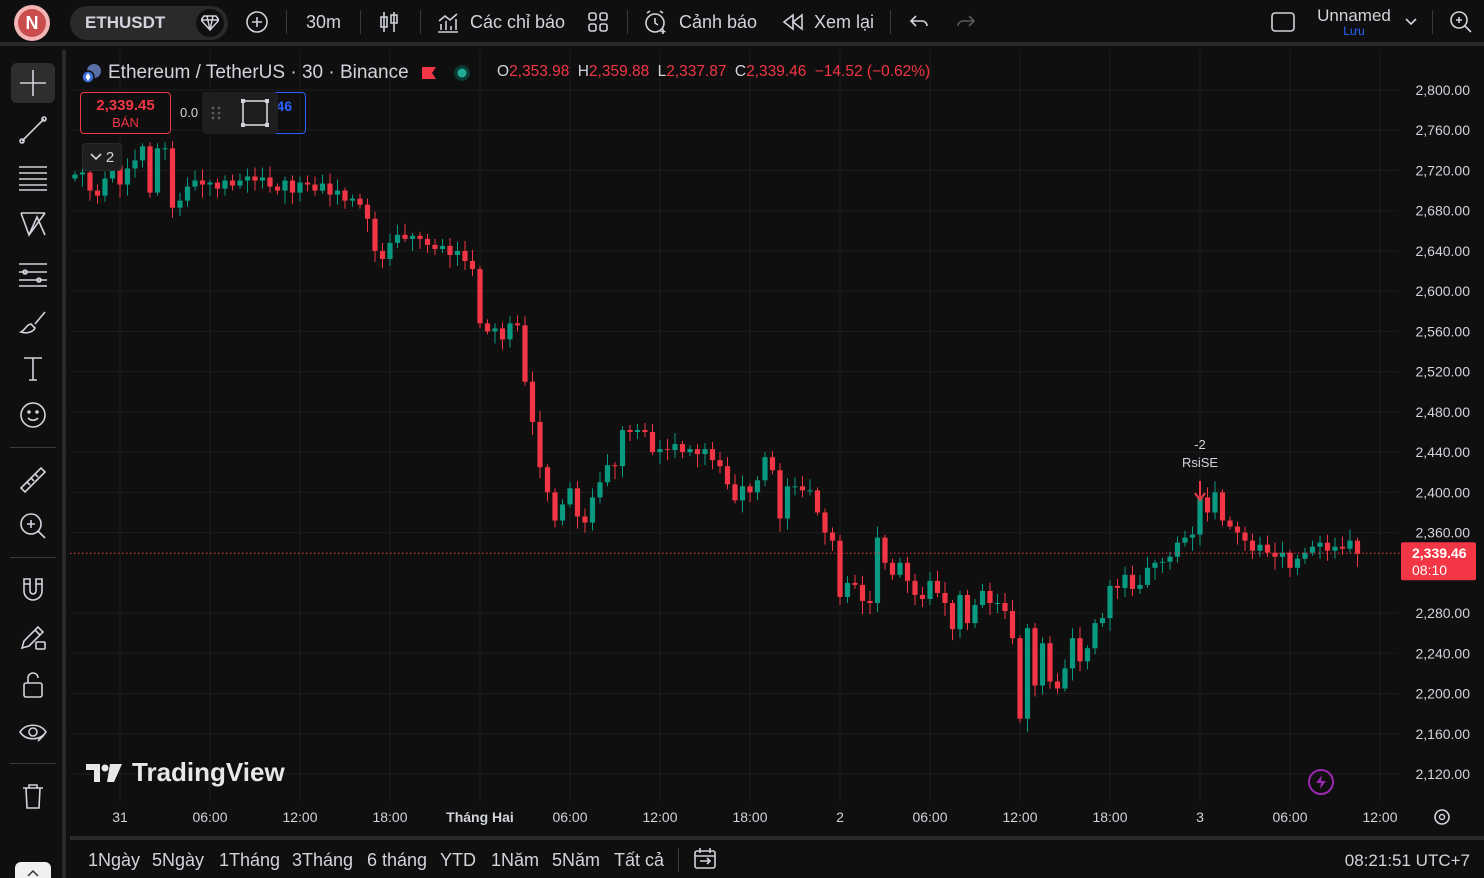 Image resolution: width=1484 pixels, height=878 pixels. I want to click on drag-dots-icon, so click(240, 113).